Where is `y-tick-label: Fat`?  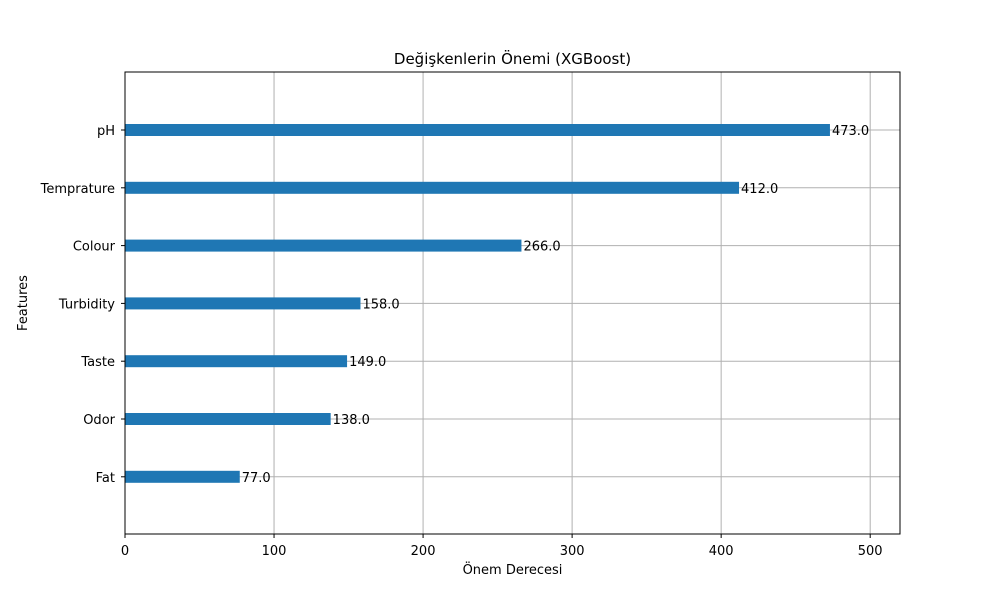
y-tick-label: Fat is located at coordinates (105, 478).